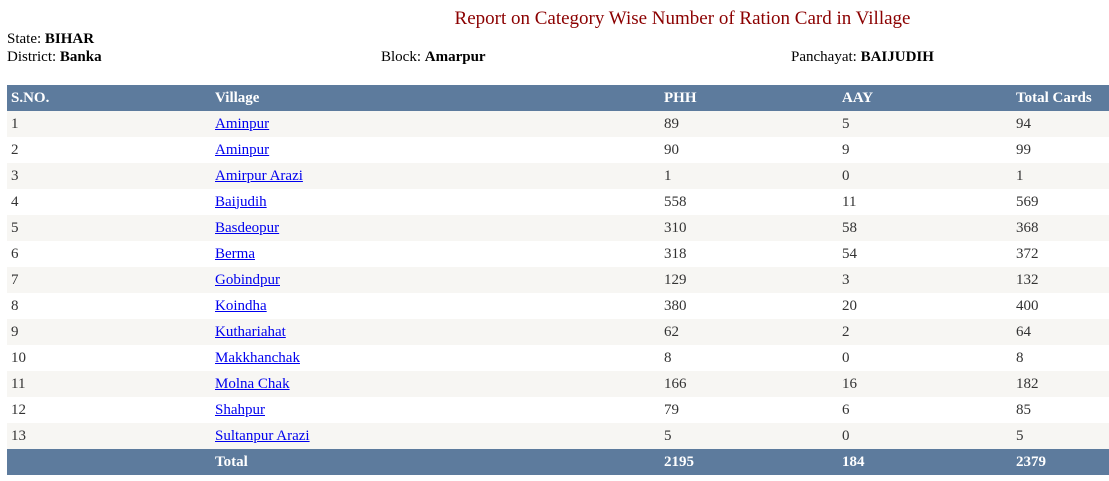 This screenshot has height=481, width=1109. Describe the element at coordinates (925, 228) in the screenshot. I see `aay-cell: 58` at that location.